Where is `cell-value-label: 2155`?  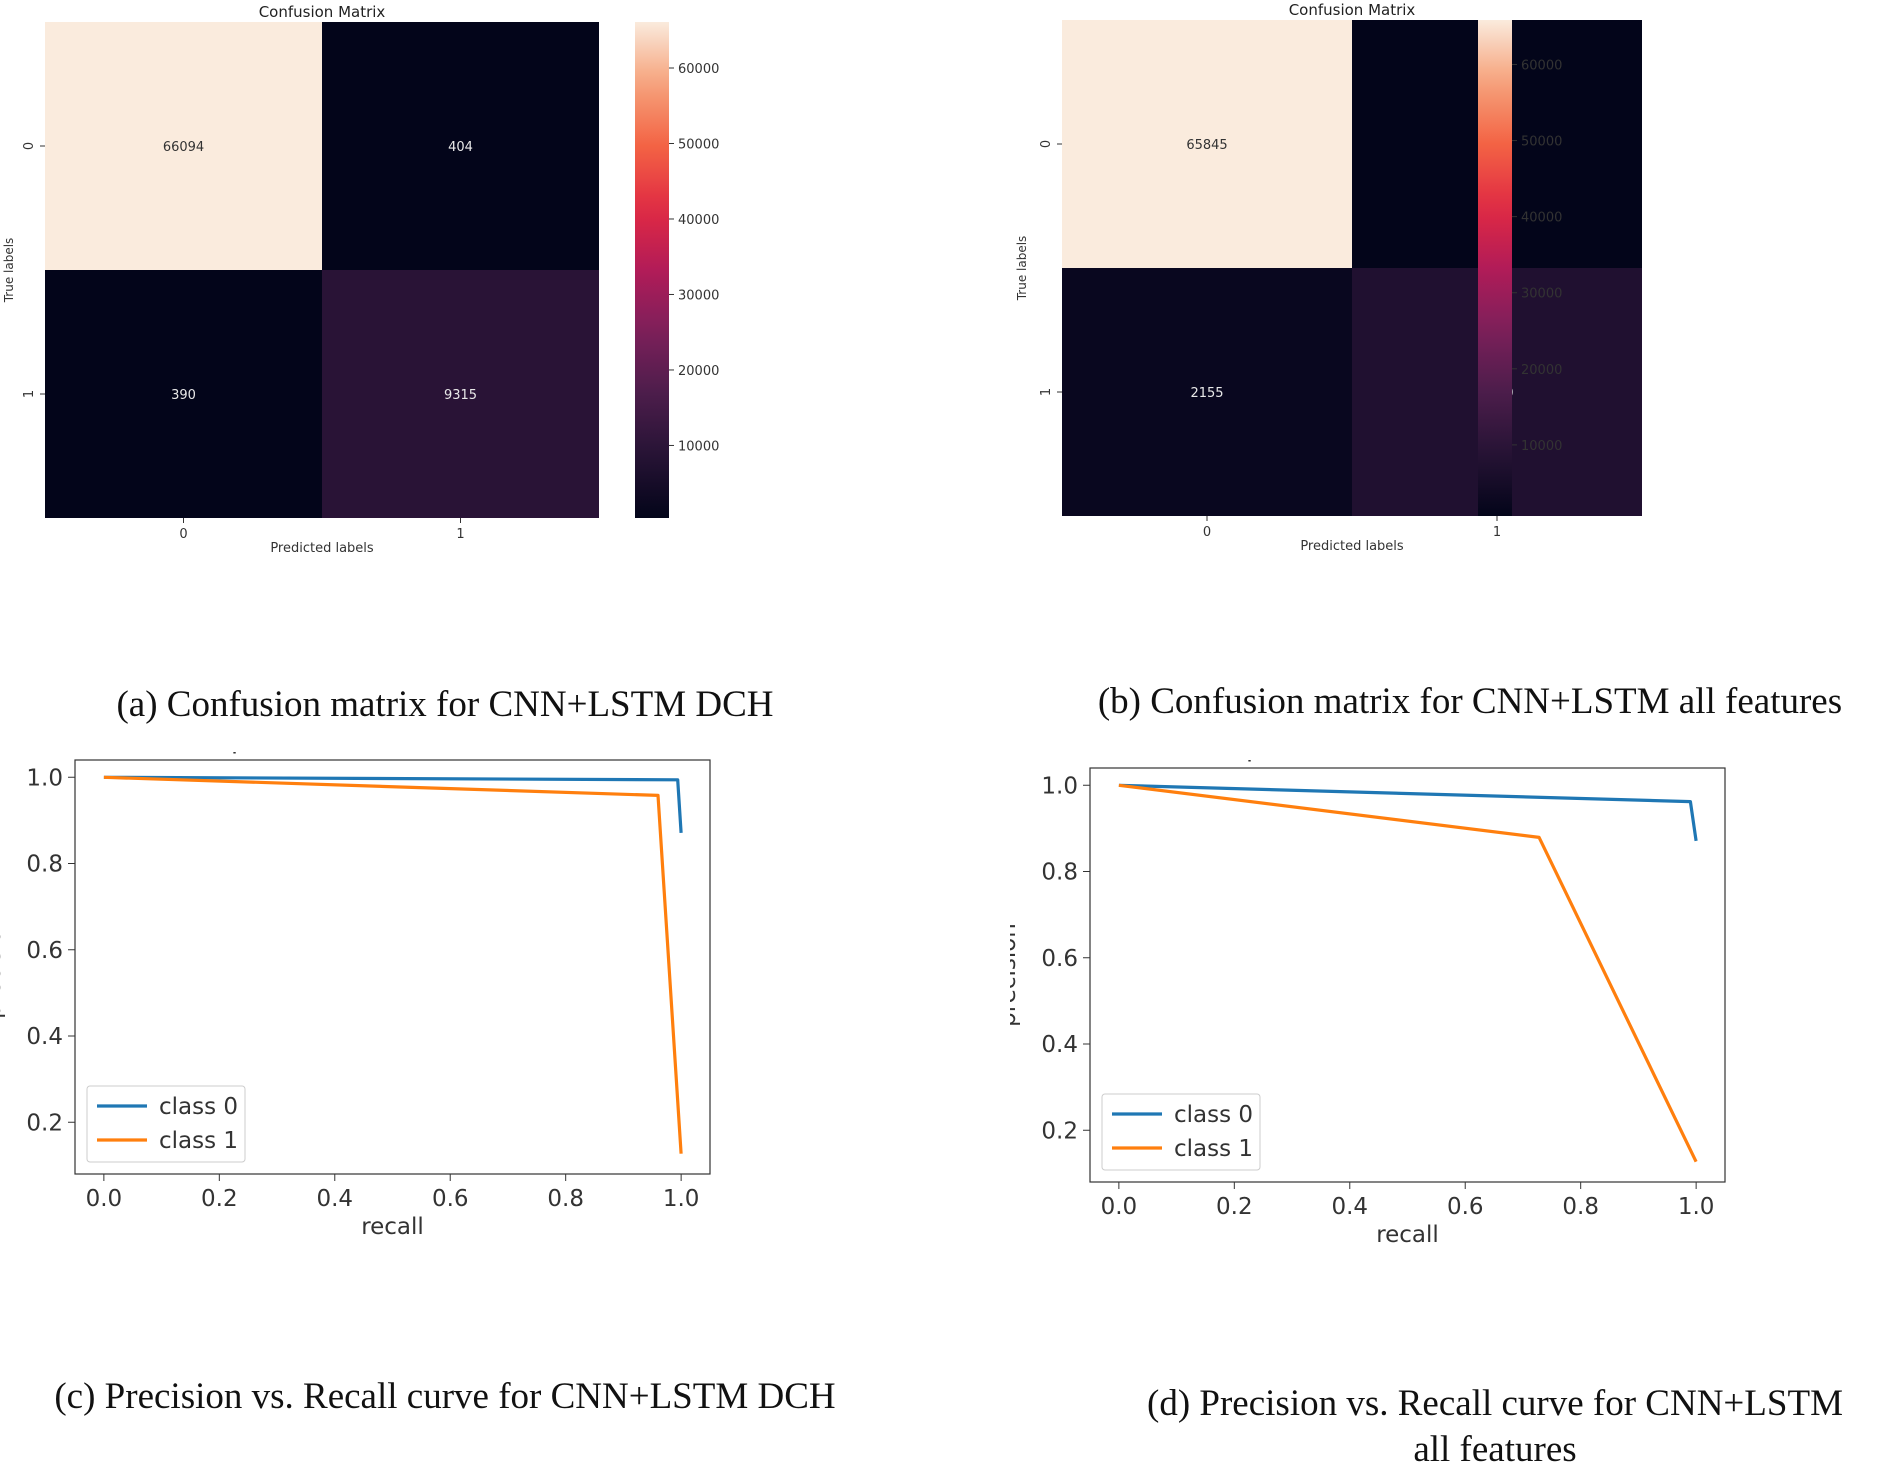
cell-value-label: 2155 is located at coordinates (1206, 393).